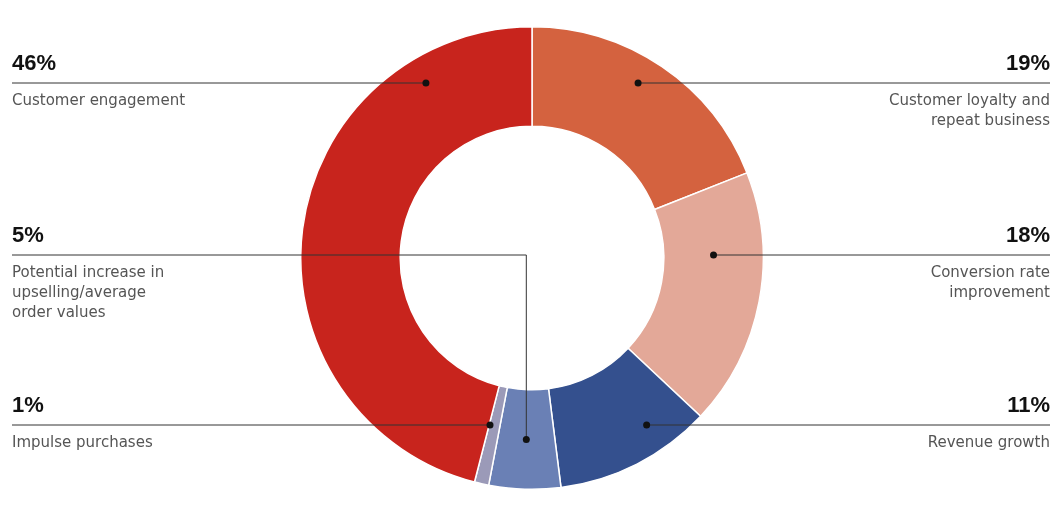  Describe the element at coordinates (988, 442) in the screenshot. I see `slice-label: Revenue growth` at that location.